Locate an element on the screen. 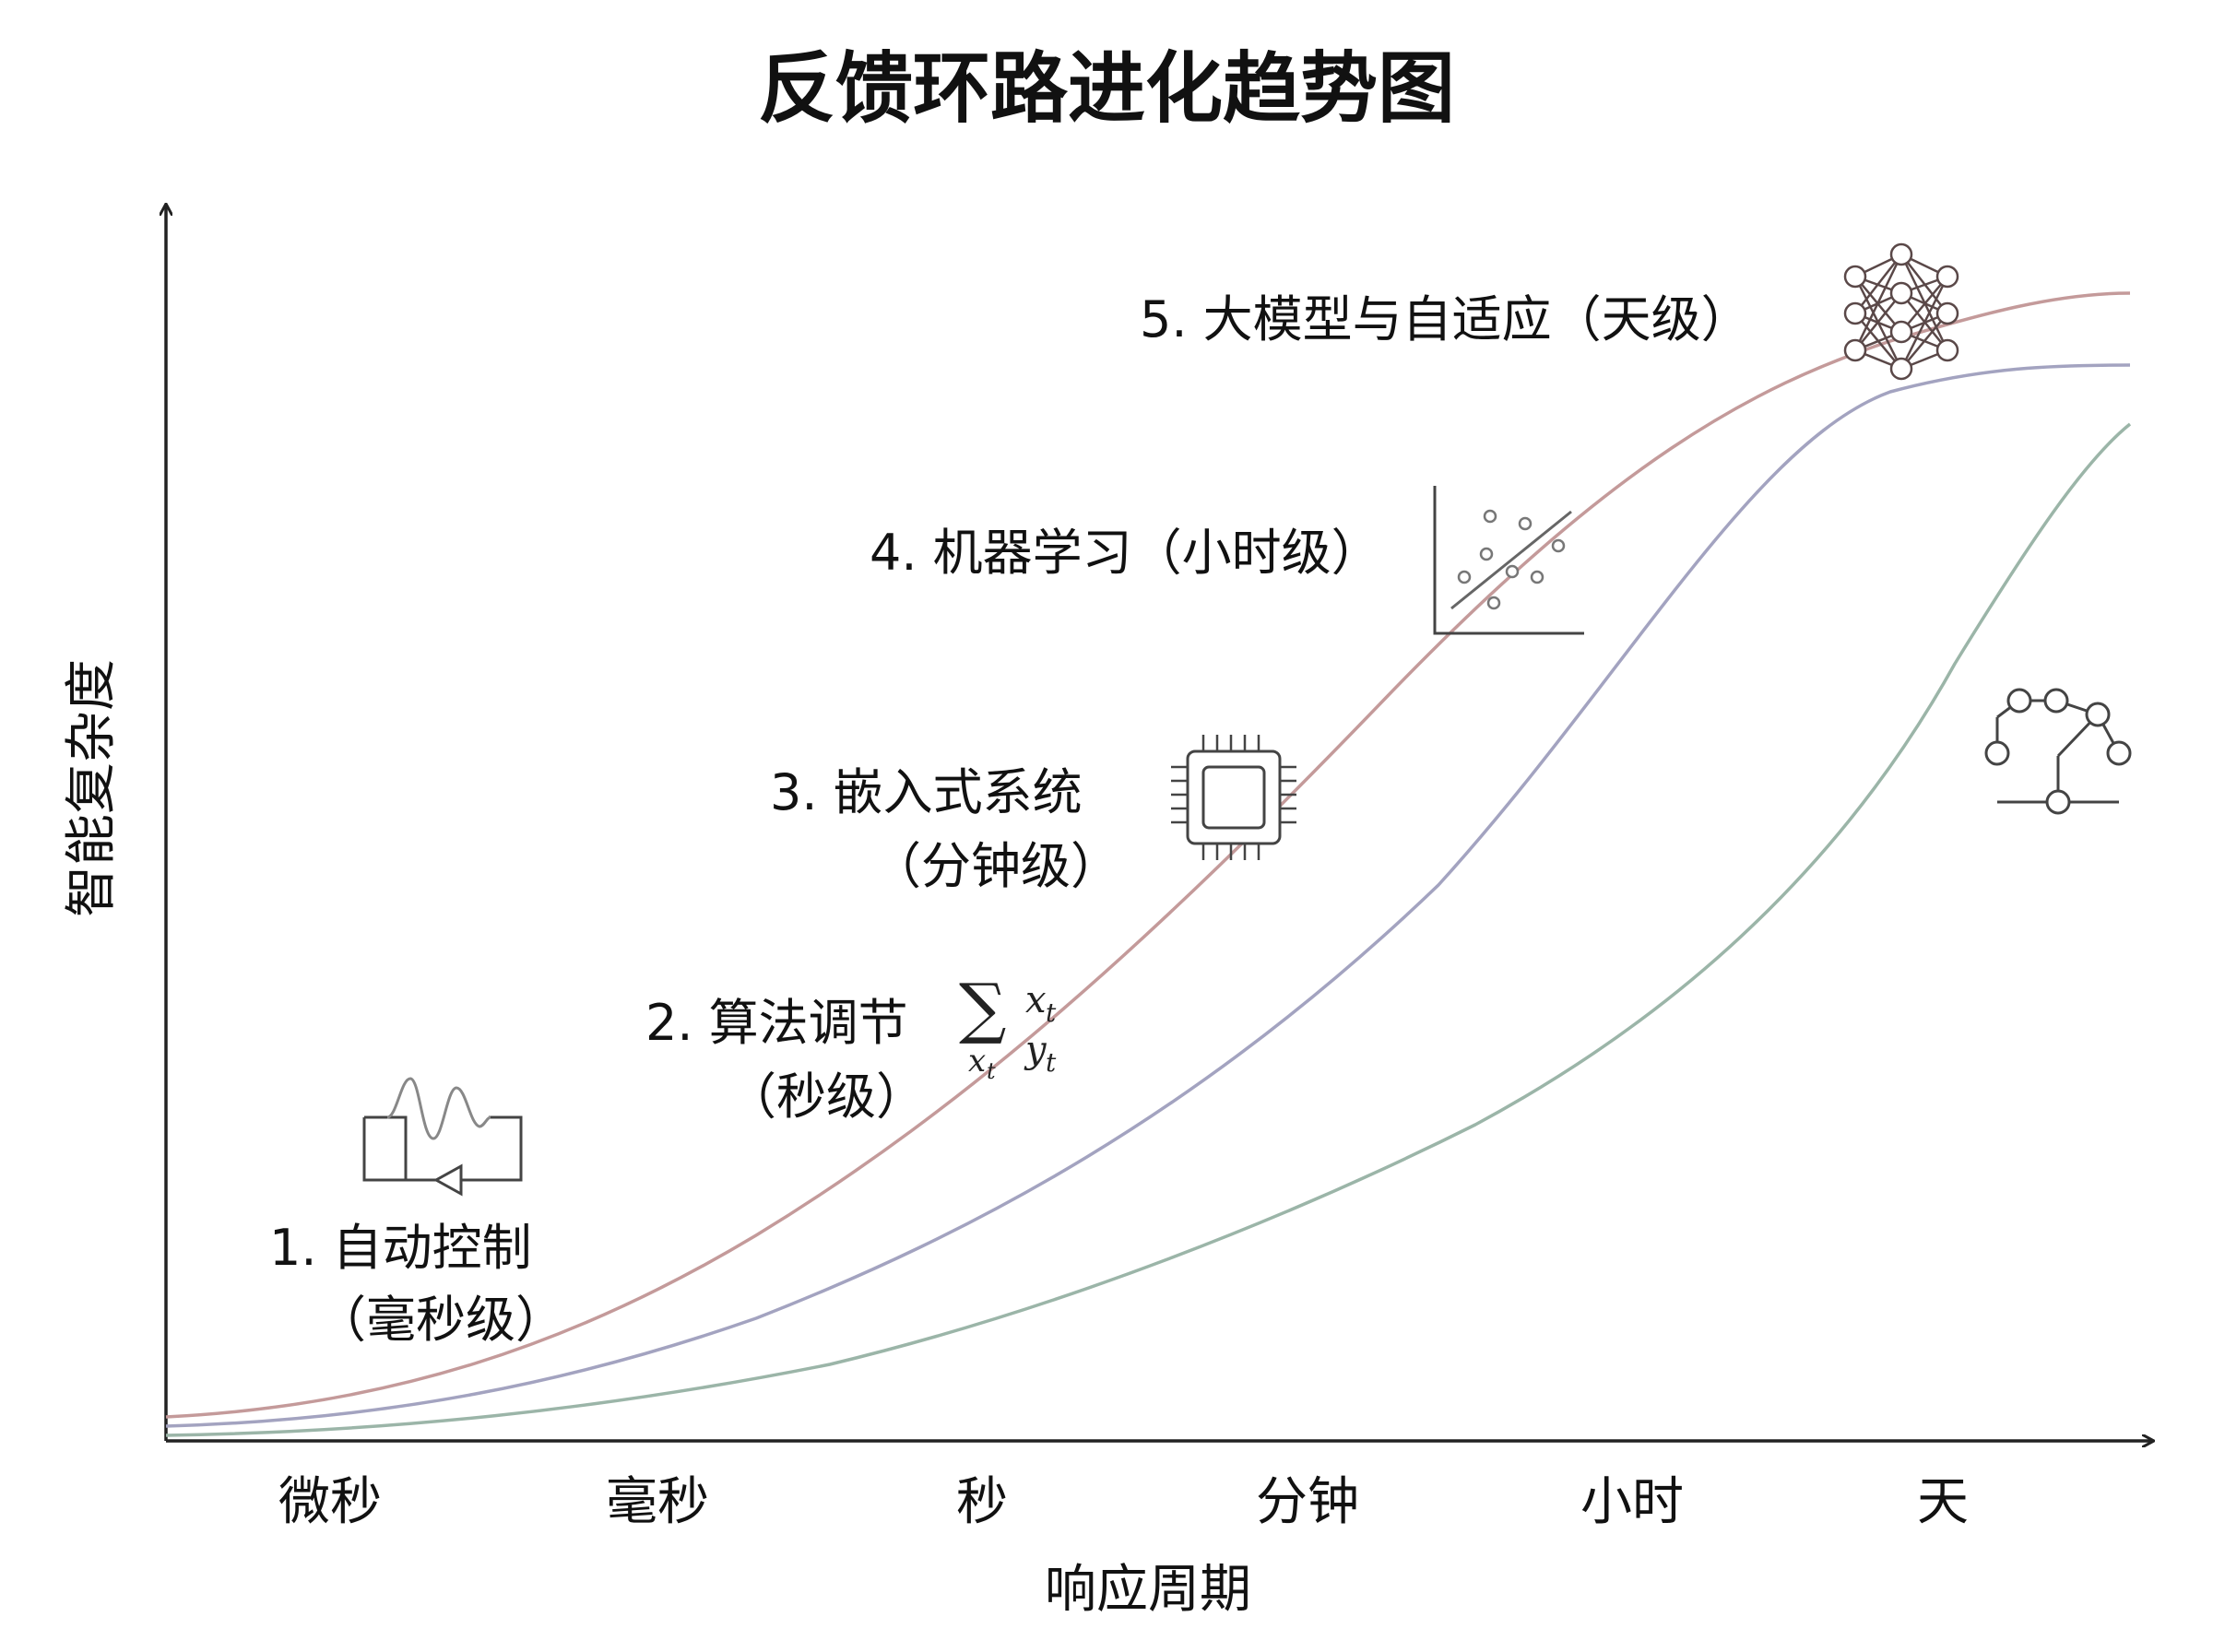 Image resolution: width=2213 pixels, height=1652 pixels. microchip-icon is located at coordinates (1233, 797).